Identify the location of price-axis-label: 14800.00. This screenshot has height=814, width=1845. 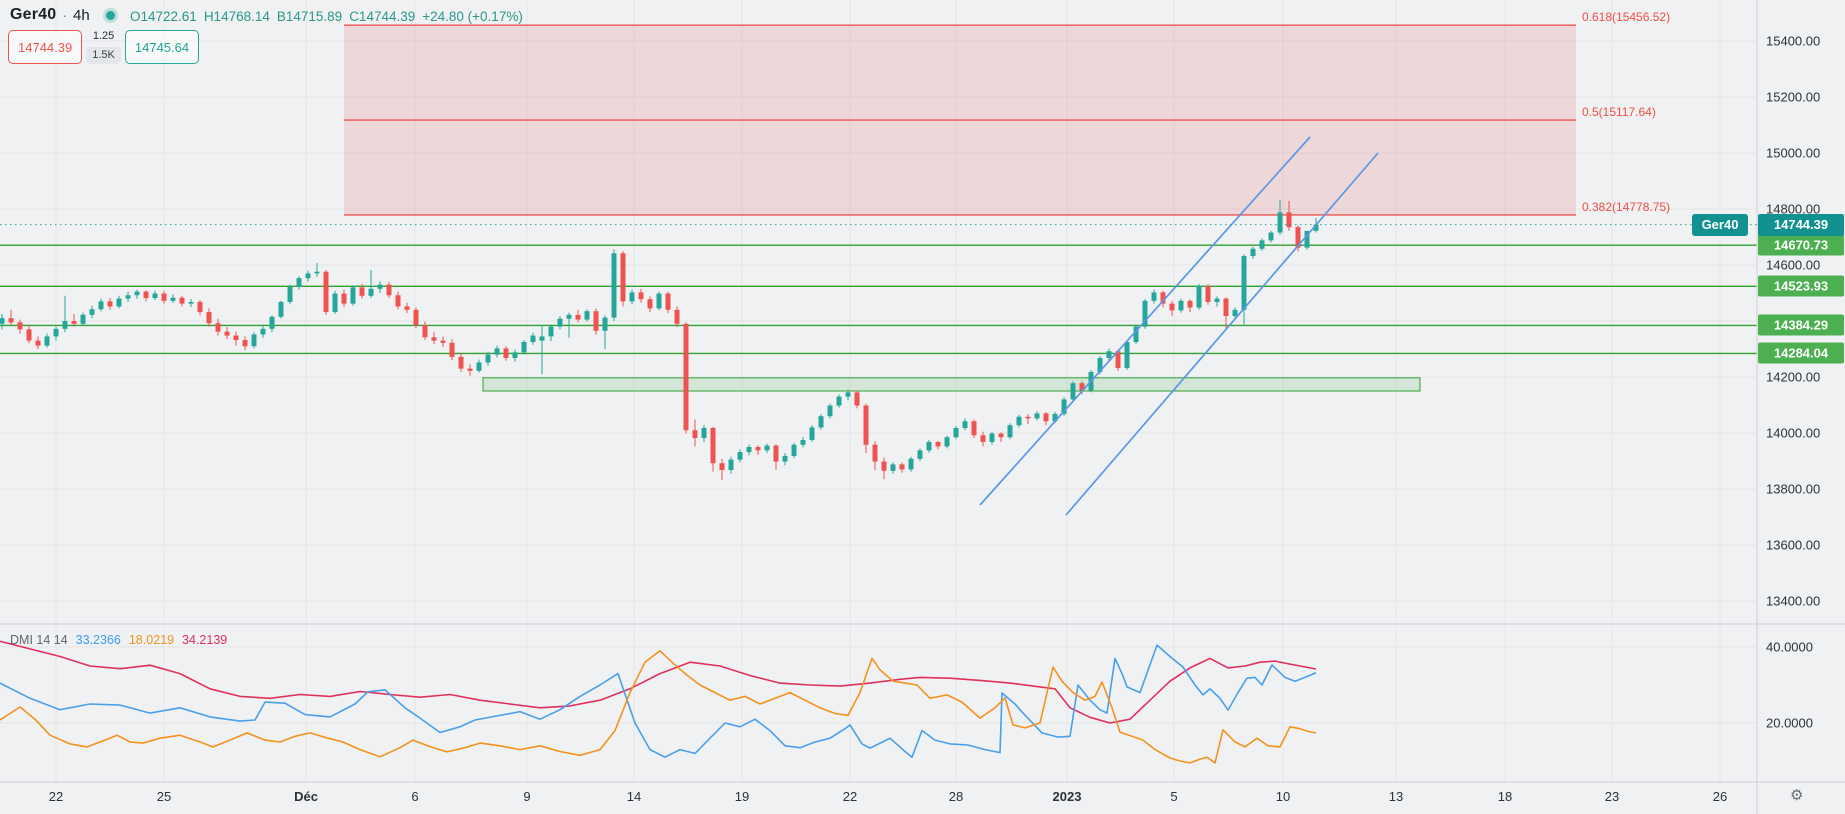
(1793, 209).